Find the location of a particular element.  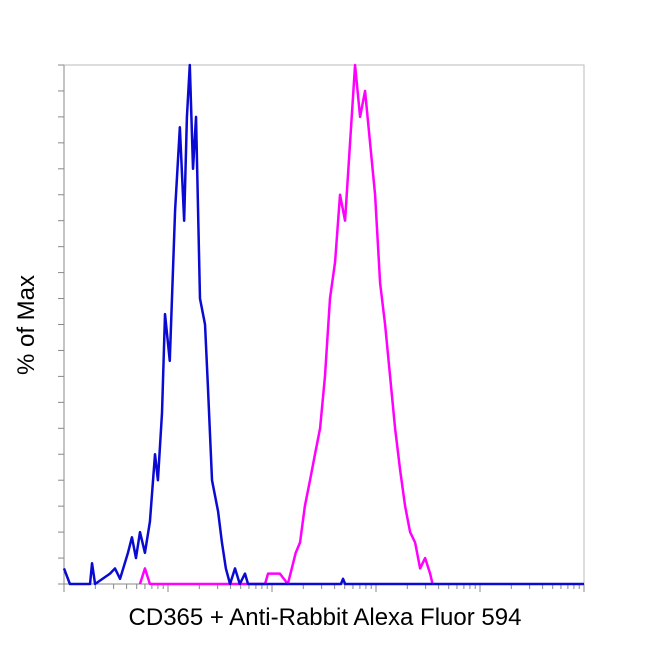

x-axis-label: CD365 + Anti-Rabbit Alexa Fluor 594 is located at coordinates (325, 617).